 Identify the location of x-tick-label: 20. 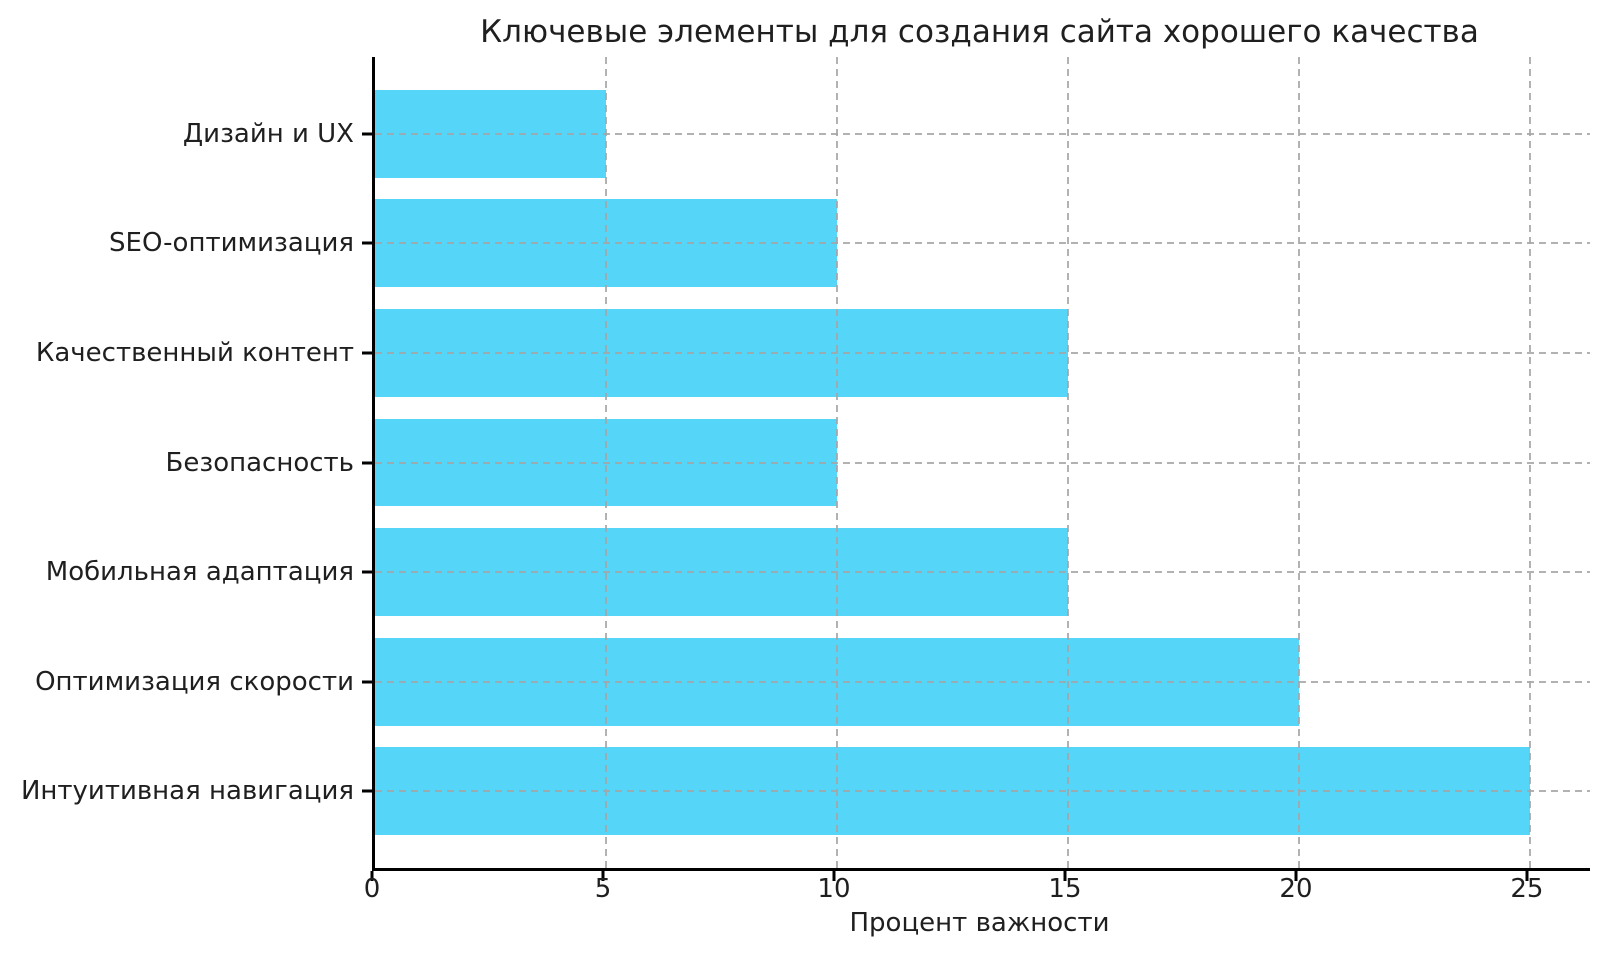
(1296, 889).